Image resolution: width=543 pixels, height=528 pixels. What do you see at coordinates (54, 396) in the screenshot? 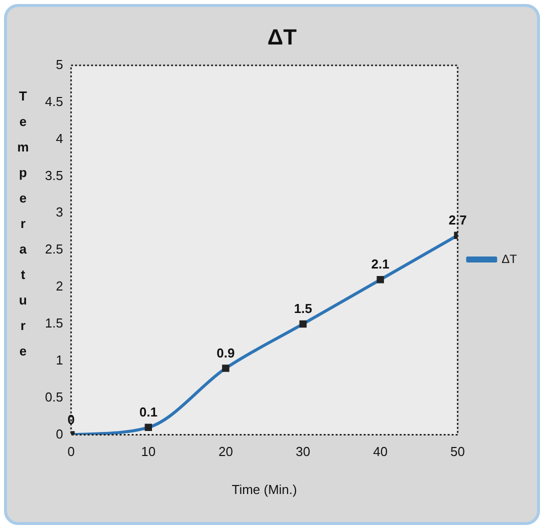
I see `y-tick-label: 0.5` at bounding box center [54, 396].